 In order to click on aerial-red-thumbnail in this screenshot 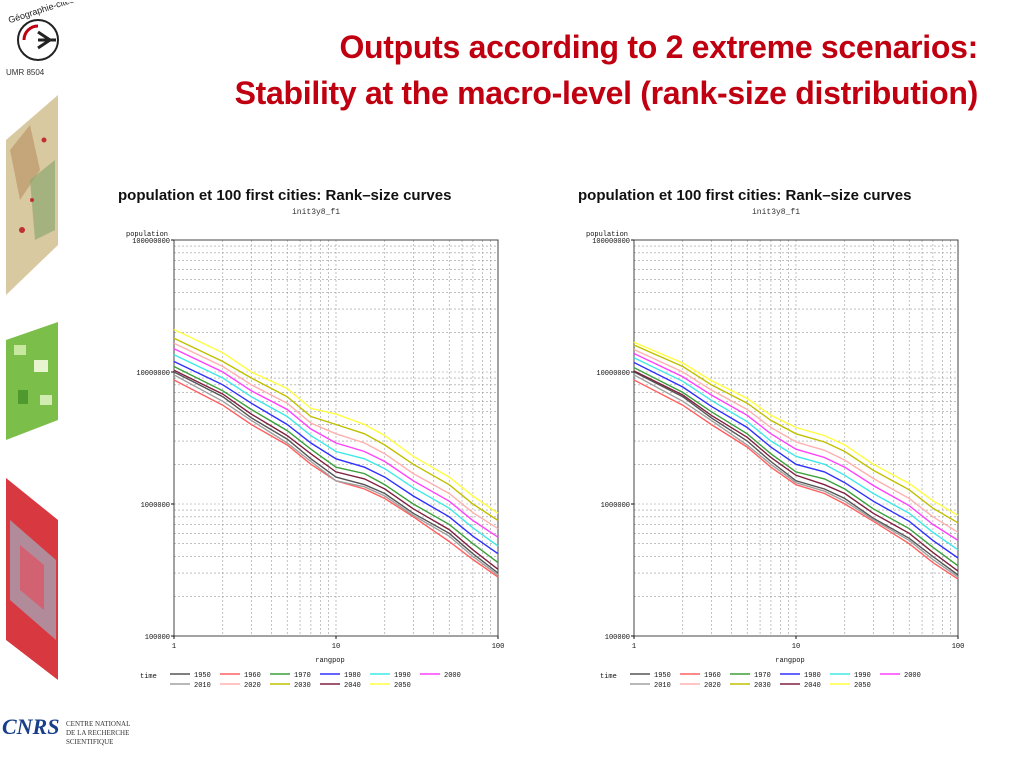, I will do `click(32, 579)`.